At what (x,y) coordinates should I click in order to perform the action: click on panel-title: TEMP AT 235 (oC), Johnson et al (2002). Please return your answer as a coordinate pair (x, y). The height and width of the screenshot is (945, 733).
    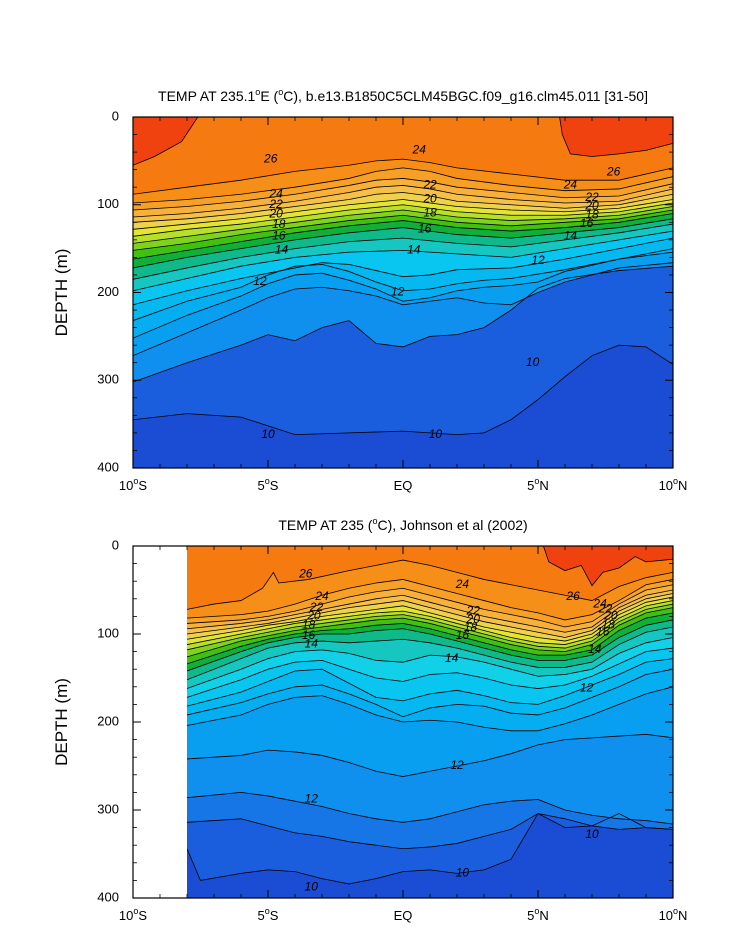
    Looking at the image, I should click on (402, 524).